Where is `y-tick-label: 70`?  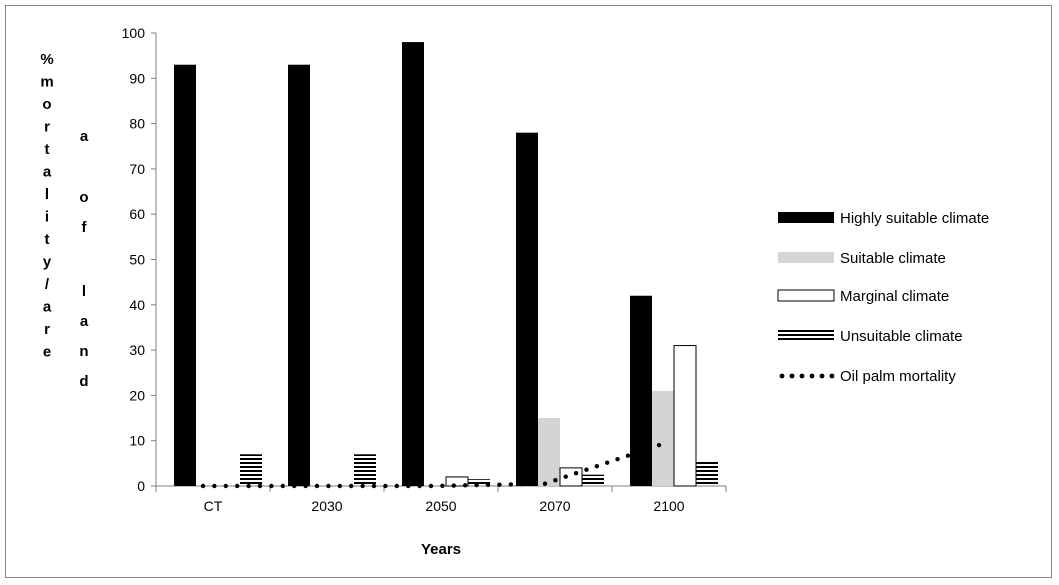
y-tick-label: 70 is located at coordinates (137, 169).